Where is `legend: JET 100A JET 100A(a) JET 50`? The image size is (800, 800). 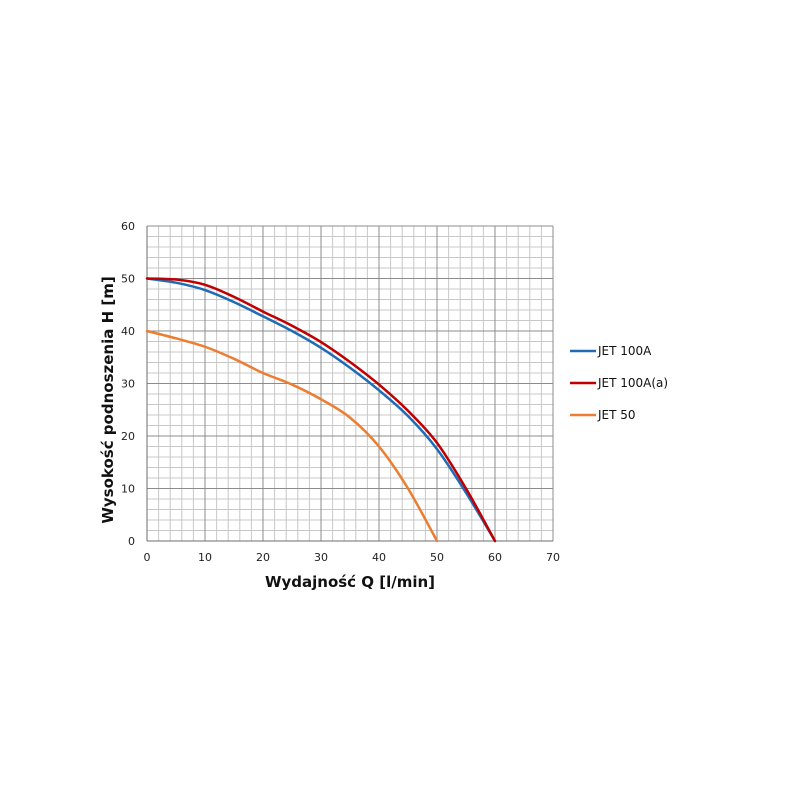
legend: JET 100A JET 100A(a) JET 50 is located at coordinates (619, 383).